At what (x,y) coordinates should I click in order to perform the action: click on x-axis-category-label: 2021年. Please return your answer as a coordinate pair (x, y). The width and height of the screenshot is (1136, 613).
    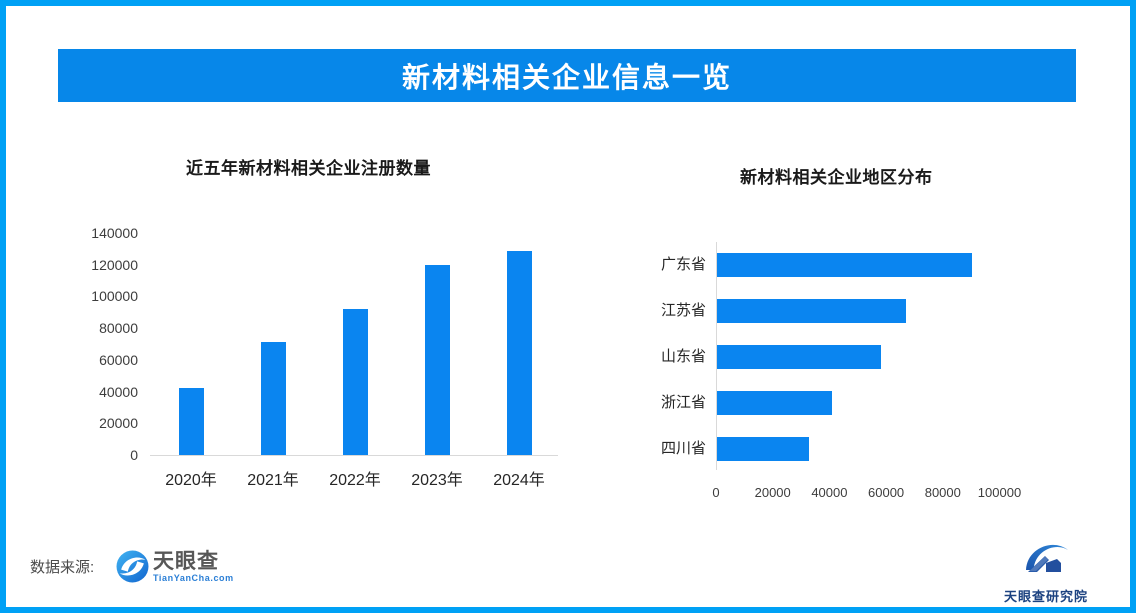
    Looking at the image, I should click on (273, 480).